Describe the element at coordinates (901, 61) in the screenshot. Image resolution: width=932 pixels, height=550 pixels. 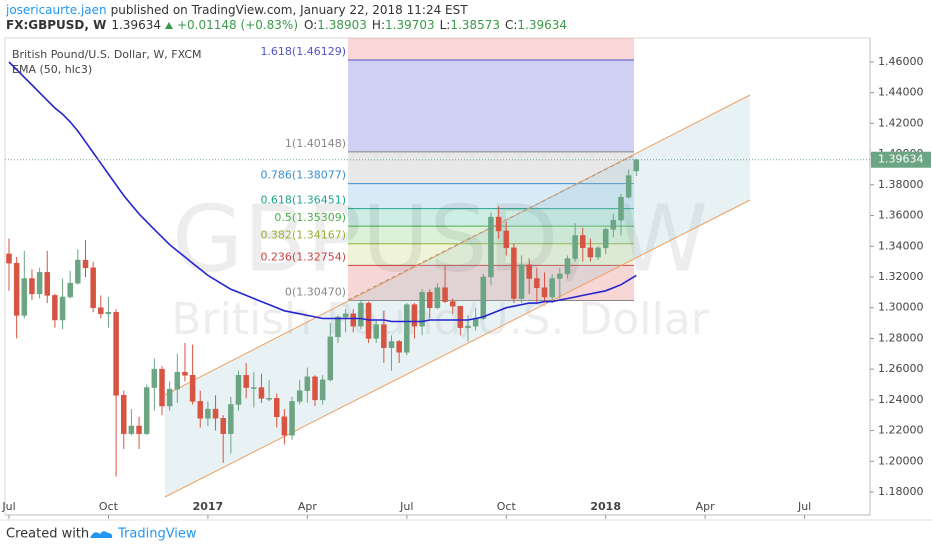
I see `y-tick-label: 1.46000` at that location.